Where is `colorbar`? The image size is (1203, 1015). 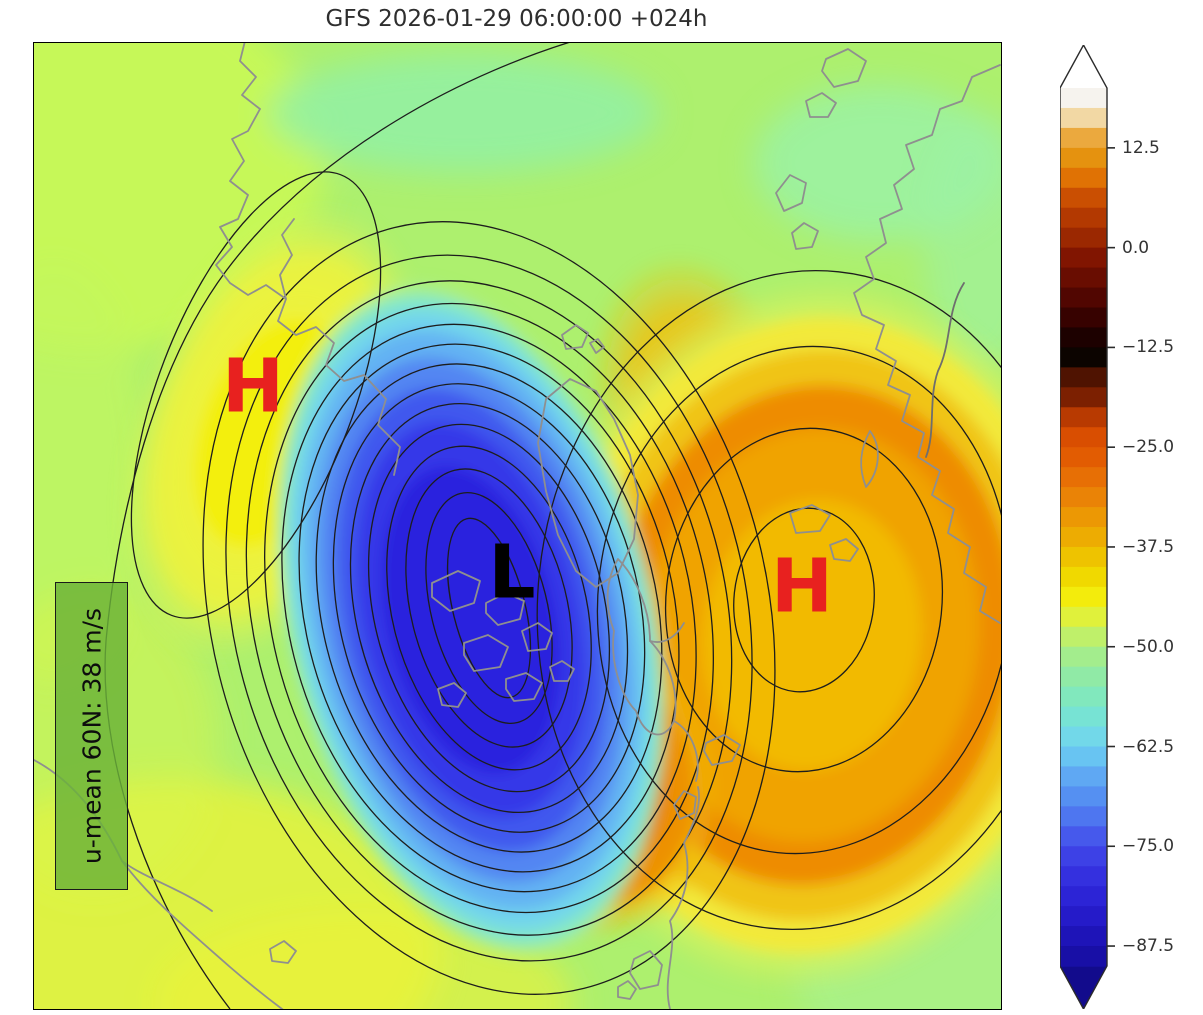
colorbar is located at coordinates (1089, 527).